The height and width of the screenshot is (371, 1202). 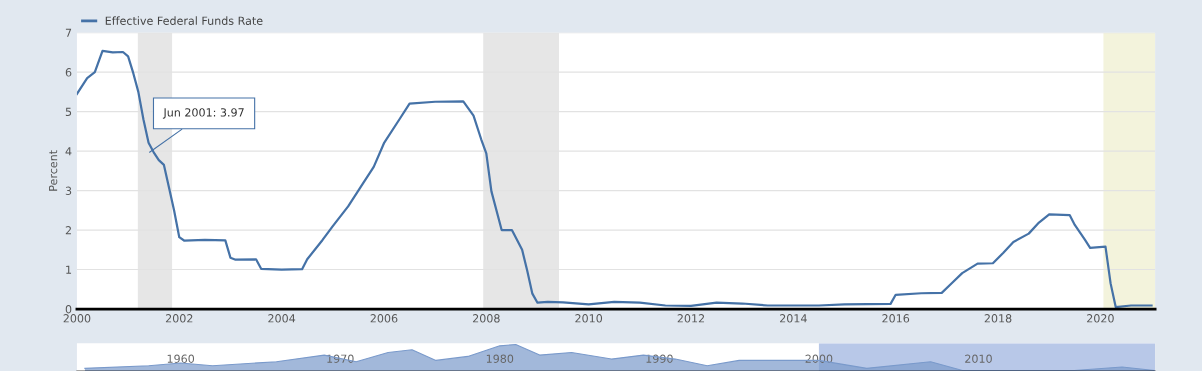 I want to click on x-tick-label: 1980, so click(x=500, y=358).